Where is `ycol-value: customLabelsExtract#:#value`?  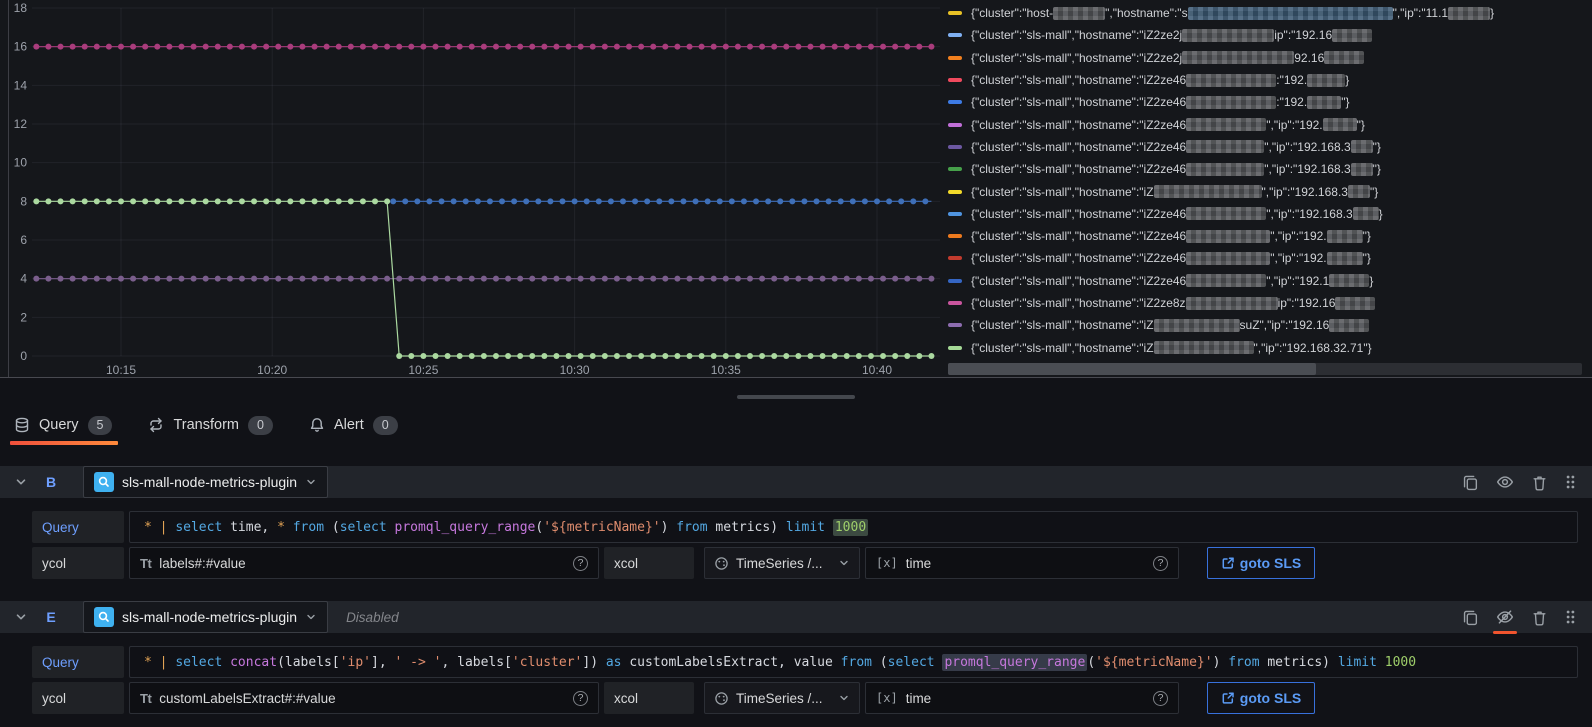
ycol-value: customLabelsExtract#:#value is located at coordinates (247, 698).